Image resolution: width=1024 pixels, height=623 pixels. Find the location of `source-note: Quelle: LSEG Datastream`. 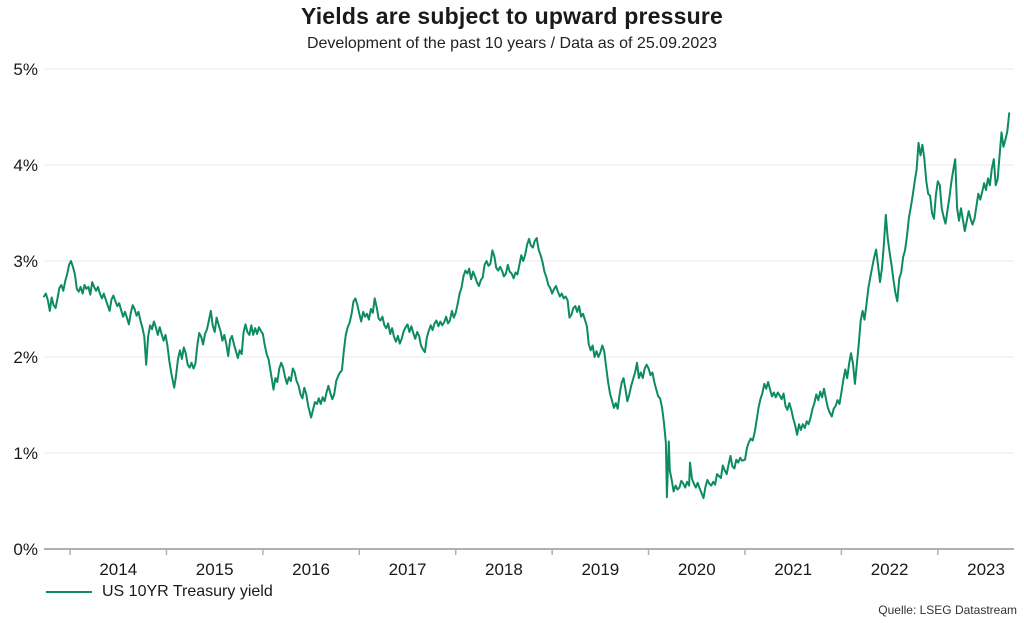

source-note: Quelle: LSEG Datastream is located at coordinates (947, 610).